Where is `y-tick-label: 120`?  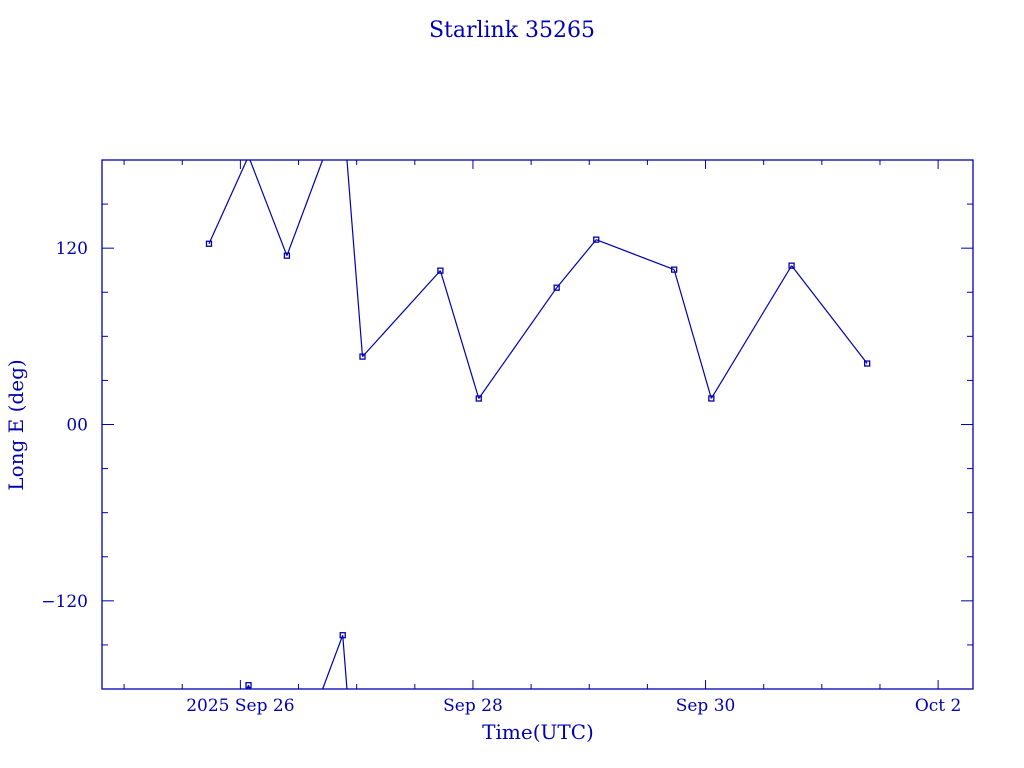
y-tick-label: 120 is located at coordinates (72, 249).